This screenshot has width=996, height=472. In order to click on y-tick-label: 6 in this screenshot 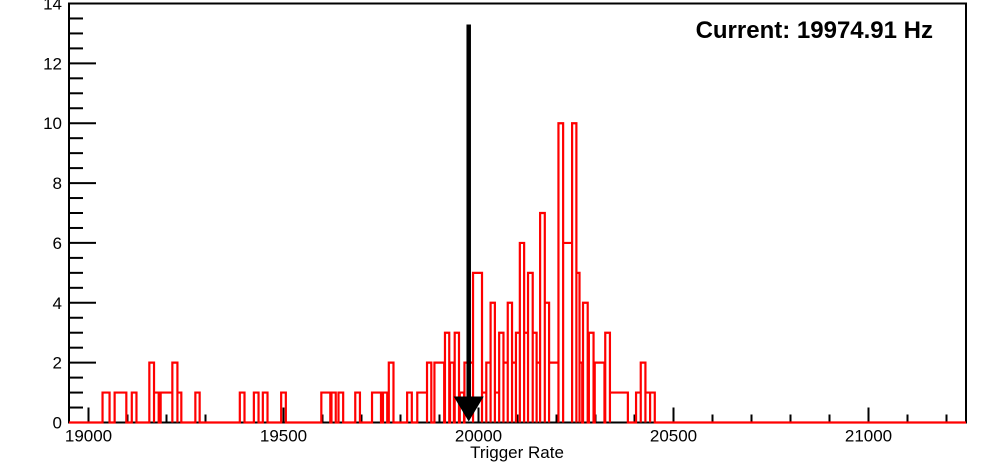, I will do `click(57, 243)`.